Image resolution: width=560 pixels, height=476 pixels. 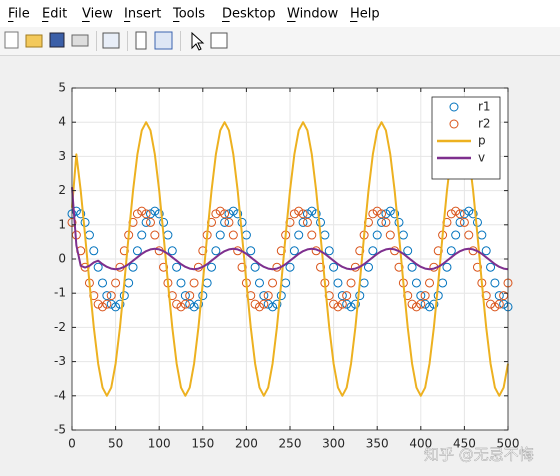 I want to click on print-icon, so click(x=80, y=40).